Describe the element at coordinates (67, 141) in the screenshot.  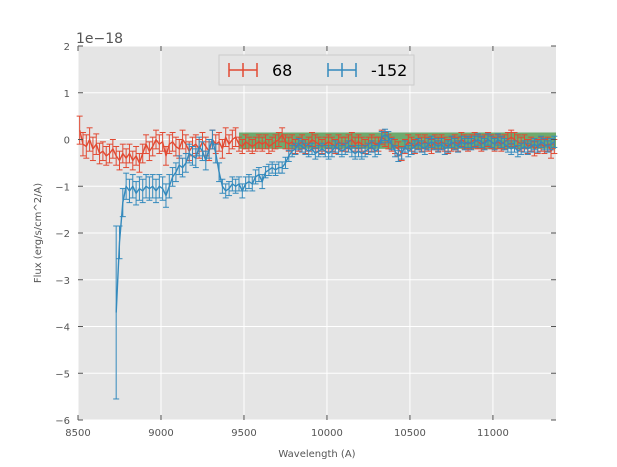
I see `y-tick-label: 0` at that location.